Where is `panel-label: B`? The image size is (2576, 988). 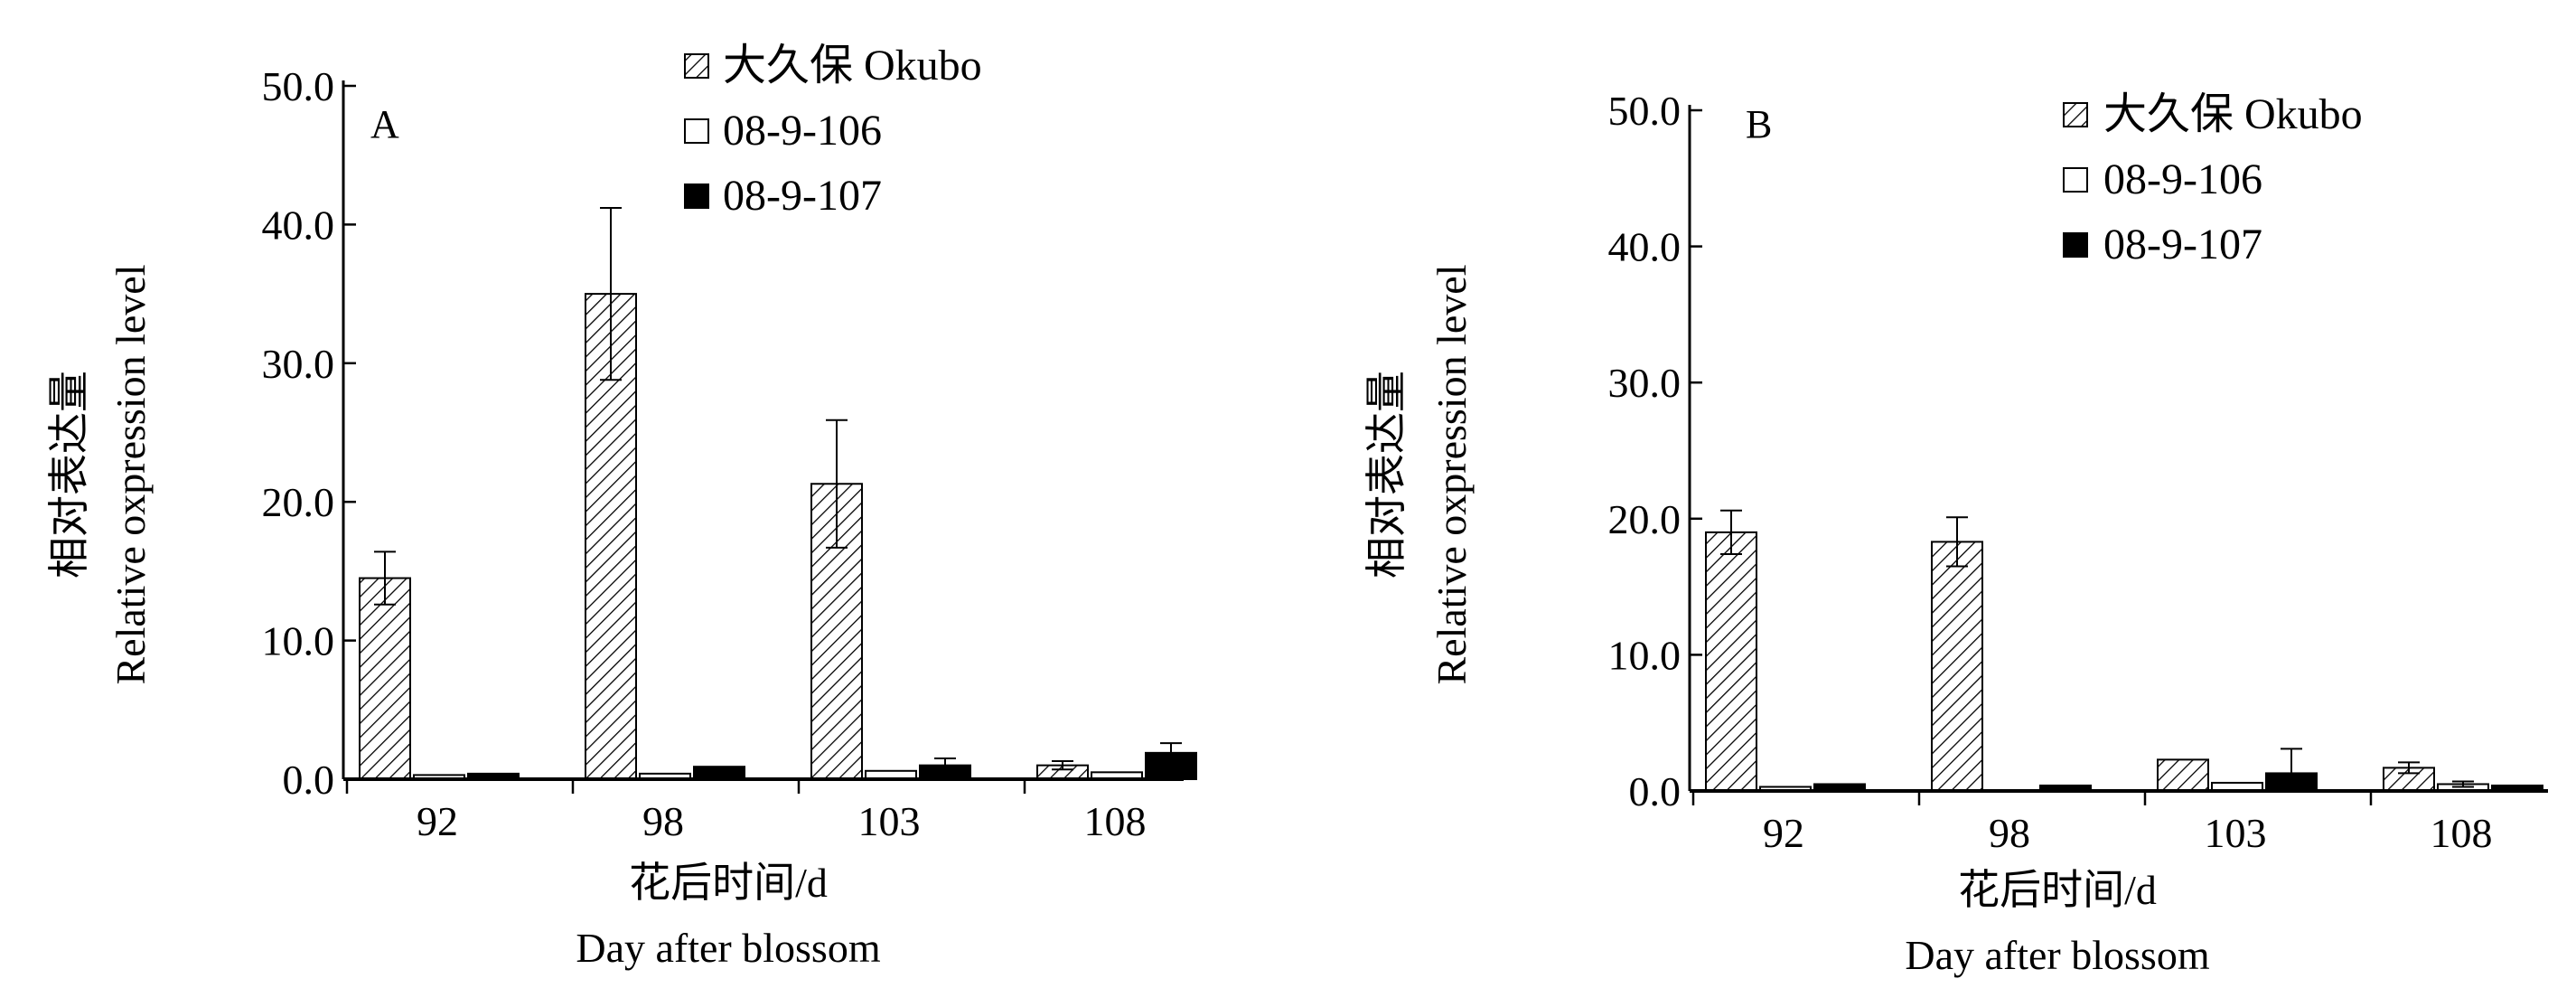
panel-label: B is located at coordinates (1759, 124).